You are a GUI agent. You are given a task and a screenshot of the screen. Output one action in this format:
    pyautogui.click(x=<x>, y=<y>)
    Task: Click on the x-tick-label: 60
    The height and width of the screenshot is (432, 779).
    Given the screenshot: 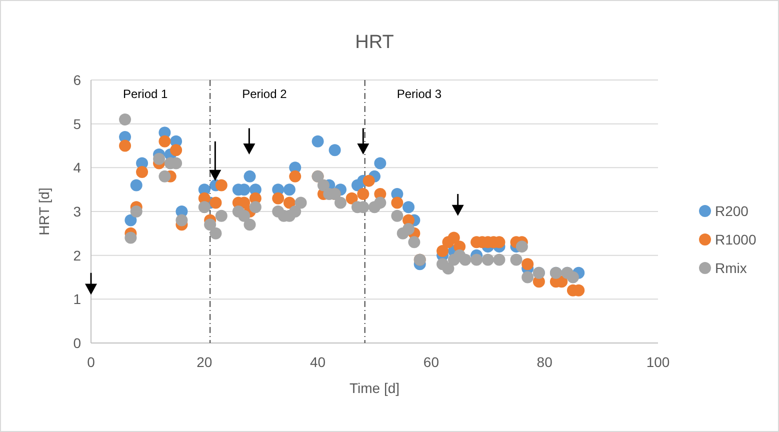 What is the action you would take?
    pyautogui.click(x=431, y=362)
    